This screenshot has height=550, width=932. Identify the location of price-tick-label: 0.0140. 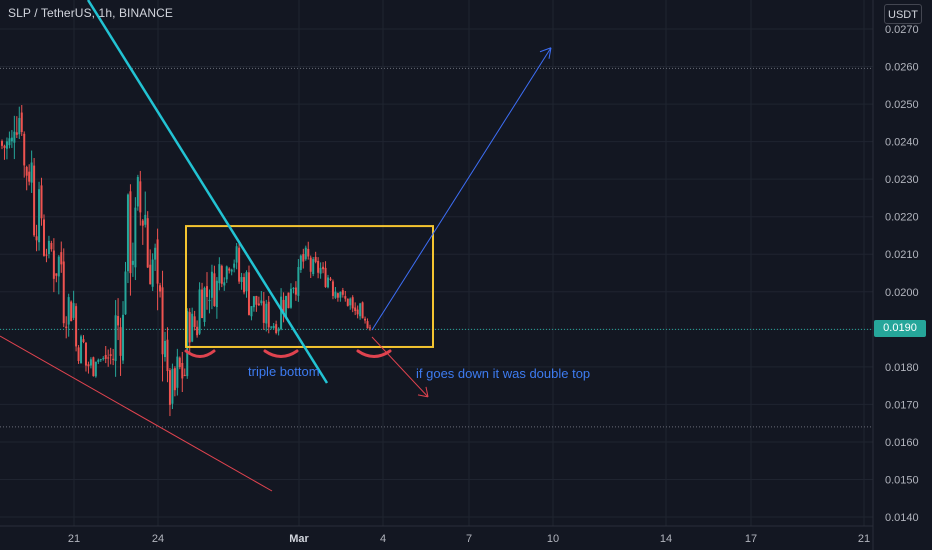
(902, 518).